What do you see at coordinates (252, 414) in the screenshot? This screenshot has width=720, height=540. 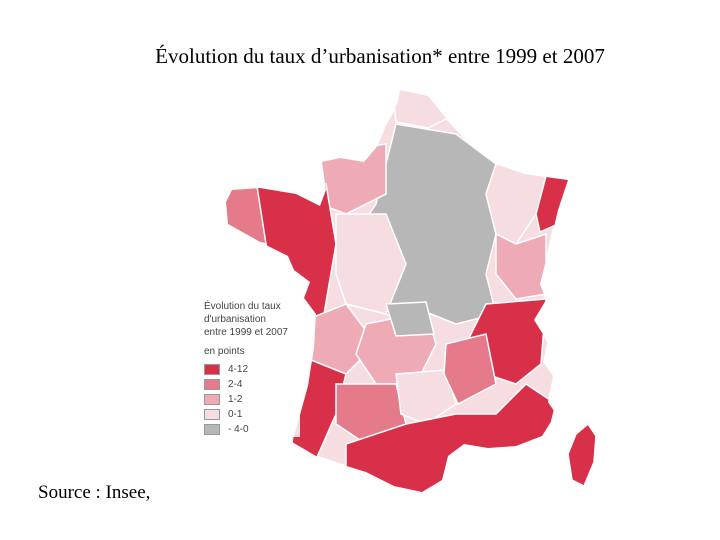 I see `legend-item: 0-1` at bounding box center [252, 414].